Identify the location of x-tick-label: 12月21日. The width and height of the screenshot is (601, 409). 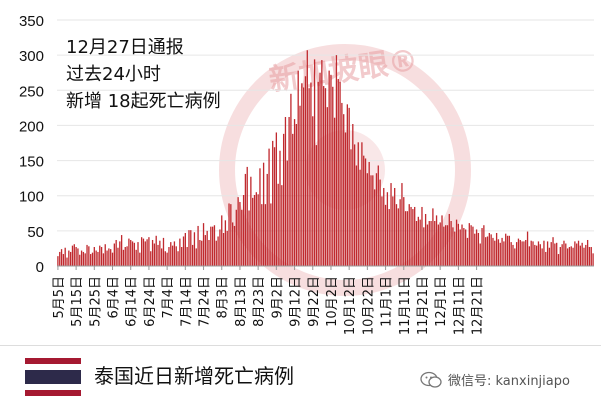
(478, 305).